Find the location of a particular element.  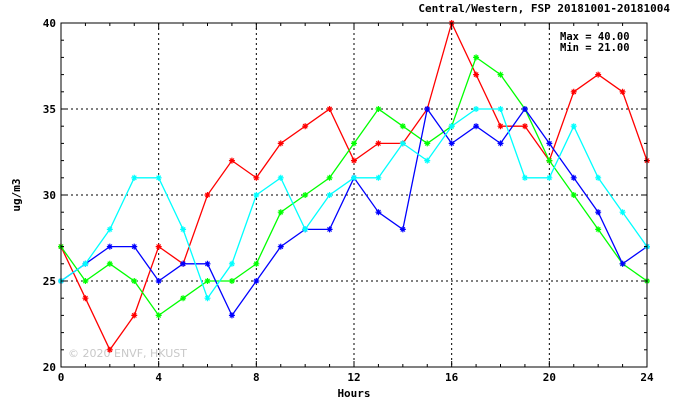

y-tick-label: 35 is located at coordinates (49, 109).